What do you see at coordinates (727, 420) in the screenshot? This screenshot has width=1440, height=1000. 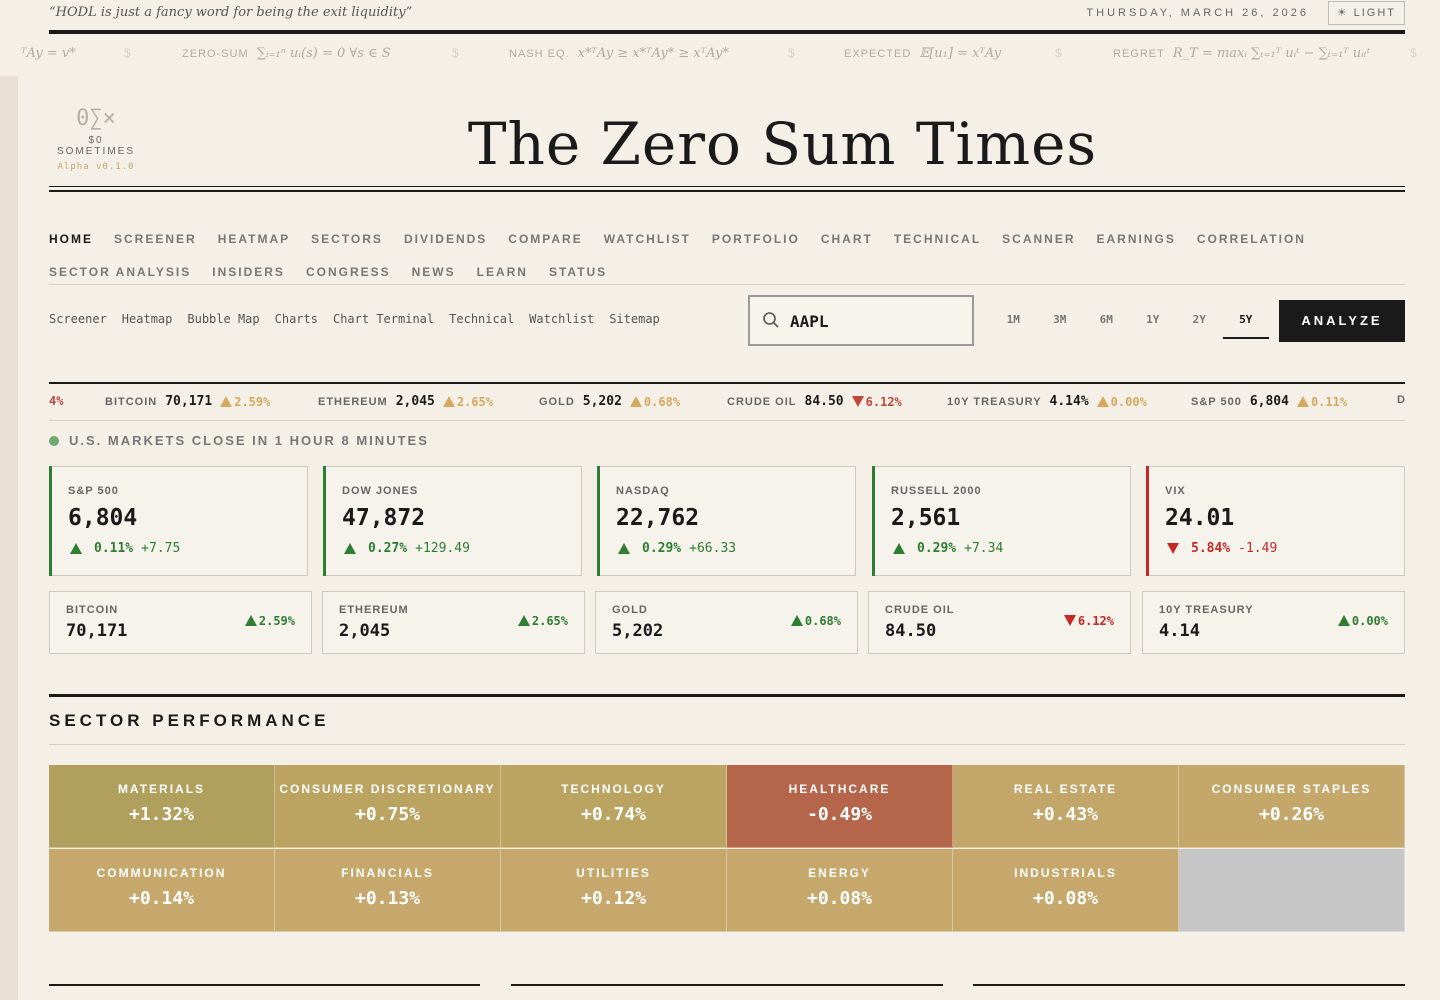 I see `ticker-rule-bottom` at bounding box center [727, 420].